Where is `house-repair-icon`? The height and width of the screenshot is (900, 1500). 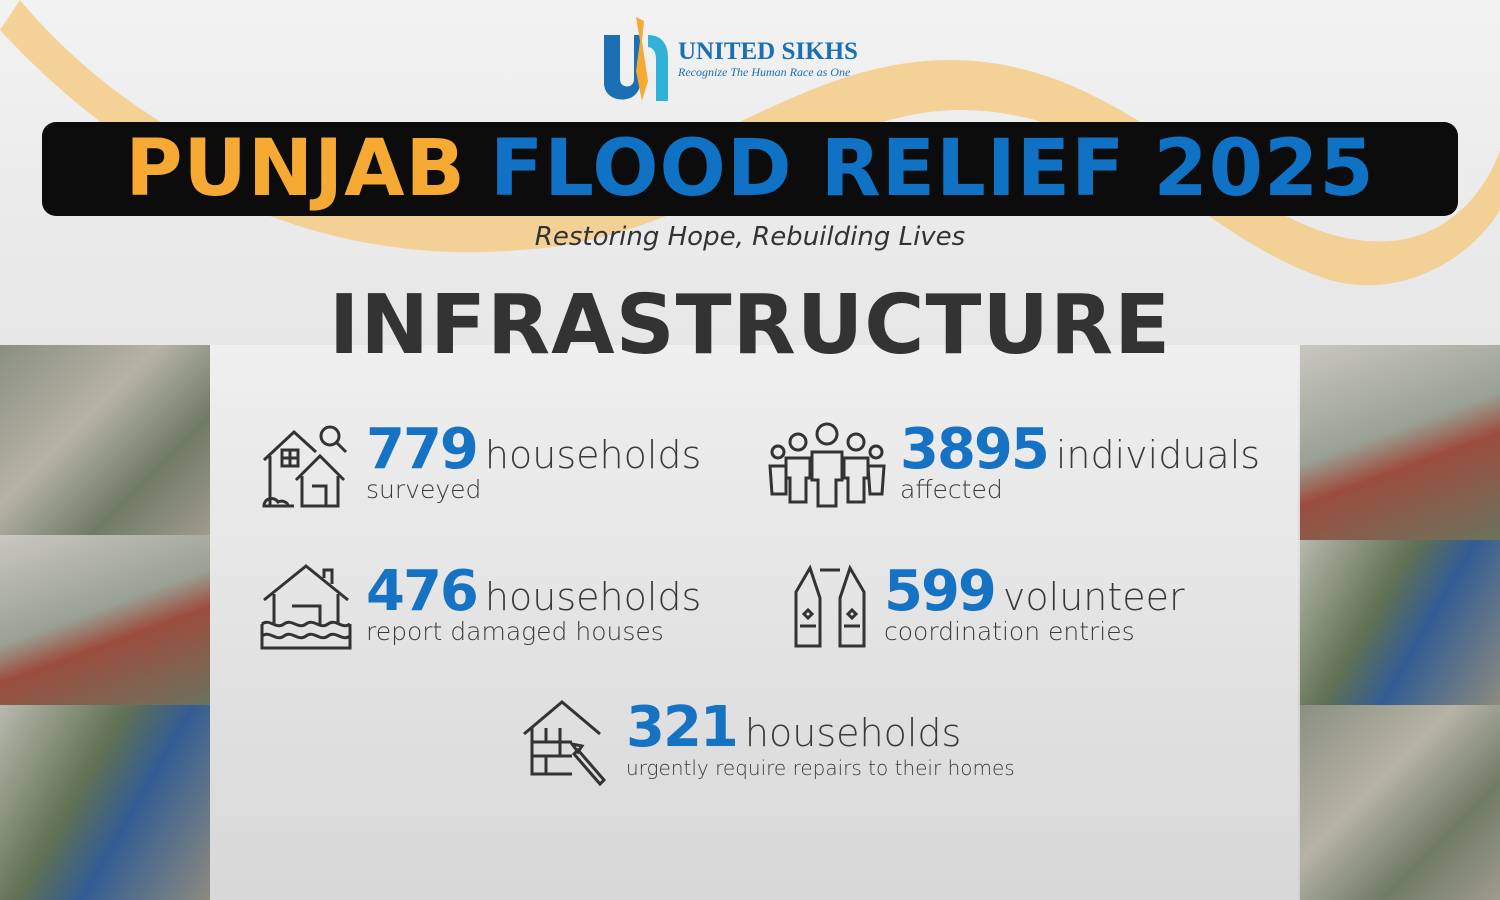 house-repair-icon is located at coordinates (565, 743).